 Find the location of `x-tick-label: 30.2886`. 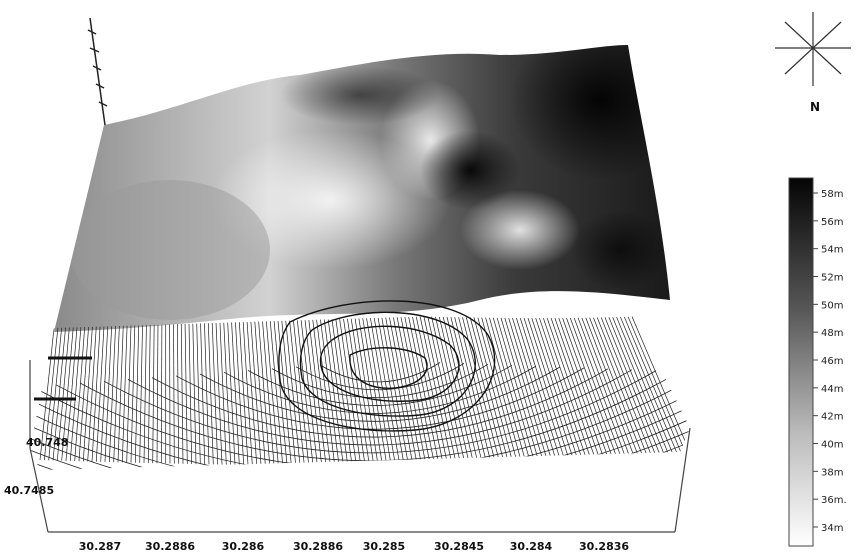

x-tick-label: 30.2886 is located at coordinates (318, 546).